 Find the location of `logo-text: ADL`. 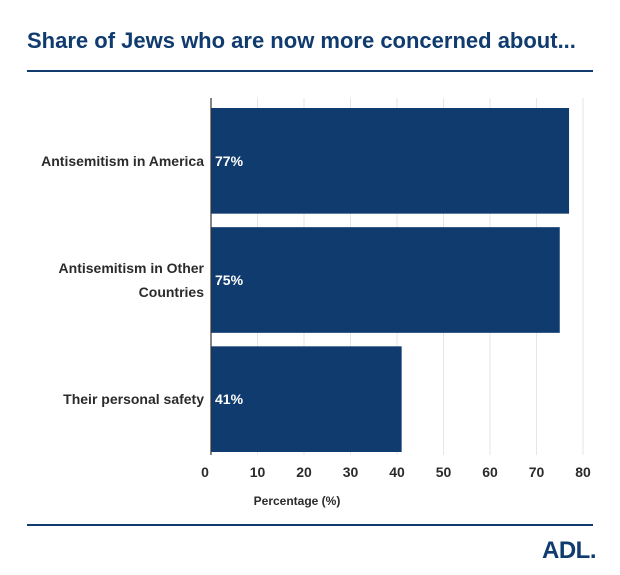

logo-text: ADL is located at coordinates (566, 550).